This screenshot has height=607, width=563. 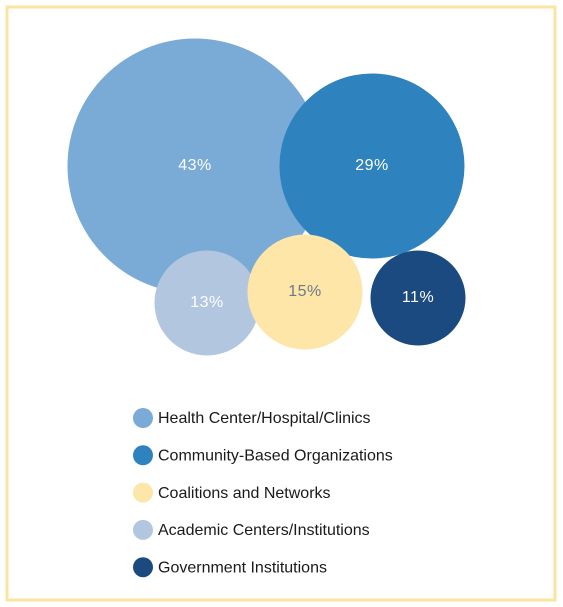 I want to click on data-label: 43%, so click(x=195, y=165).